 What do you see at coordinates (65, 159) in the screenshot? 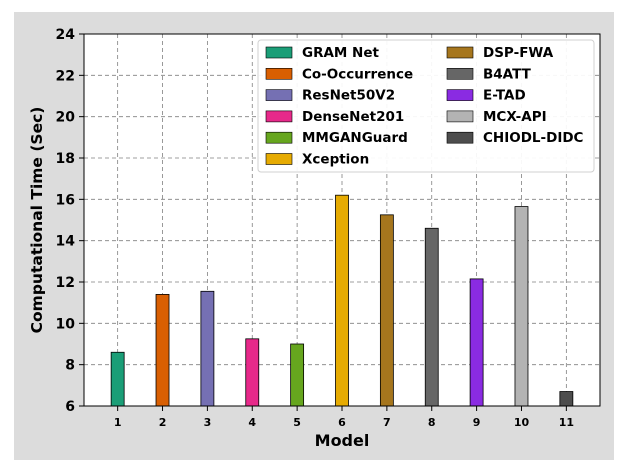
I see `y-tick-label: 18` at bounding box center [65, 159].